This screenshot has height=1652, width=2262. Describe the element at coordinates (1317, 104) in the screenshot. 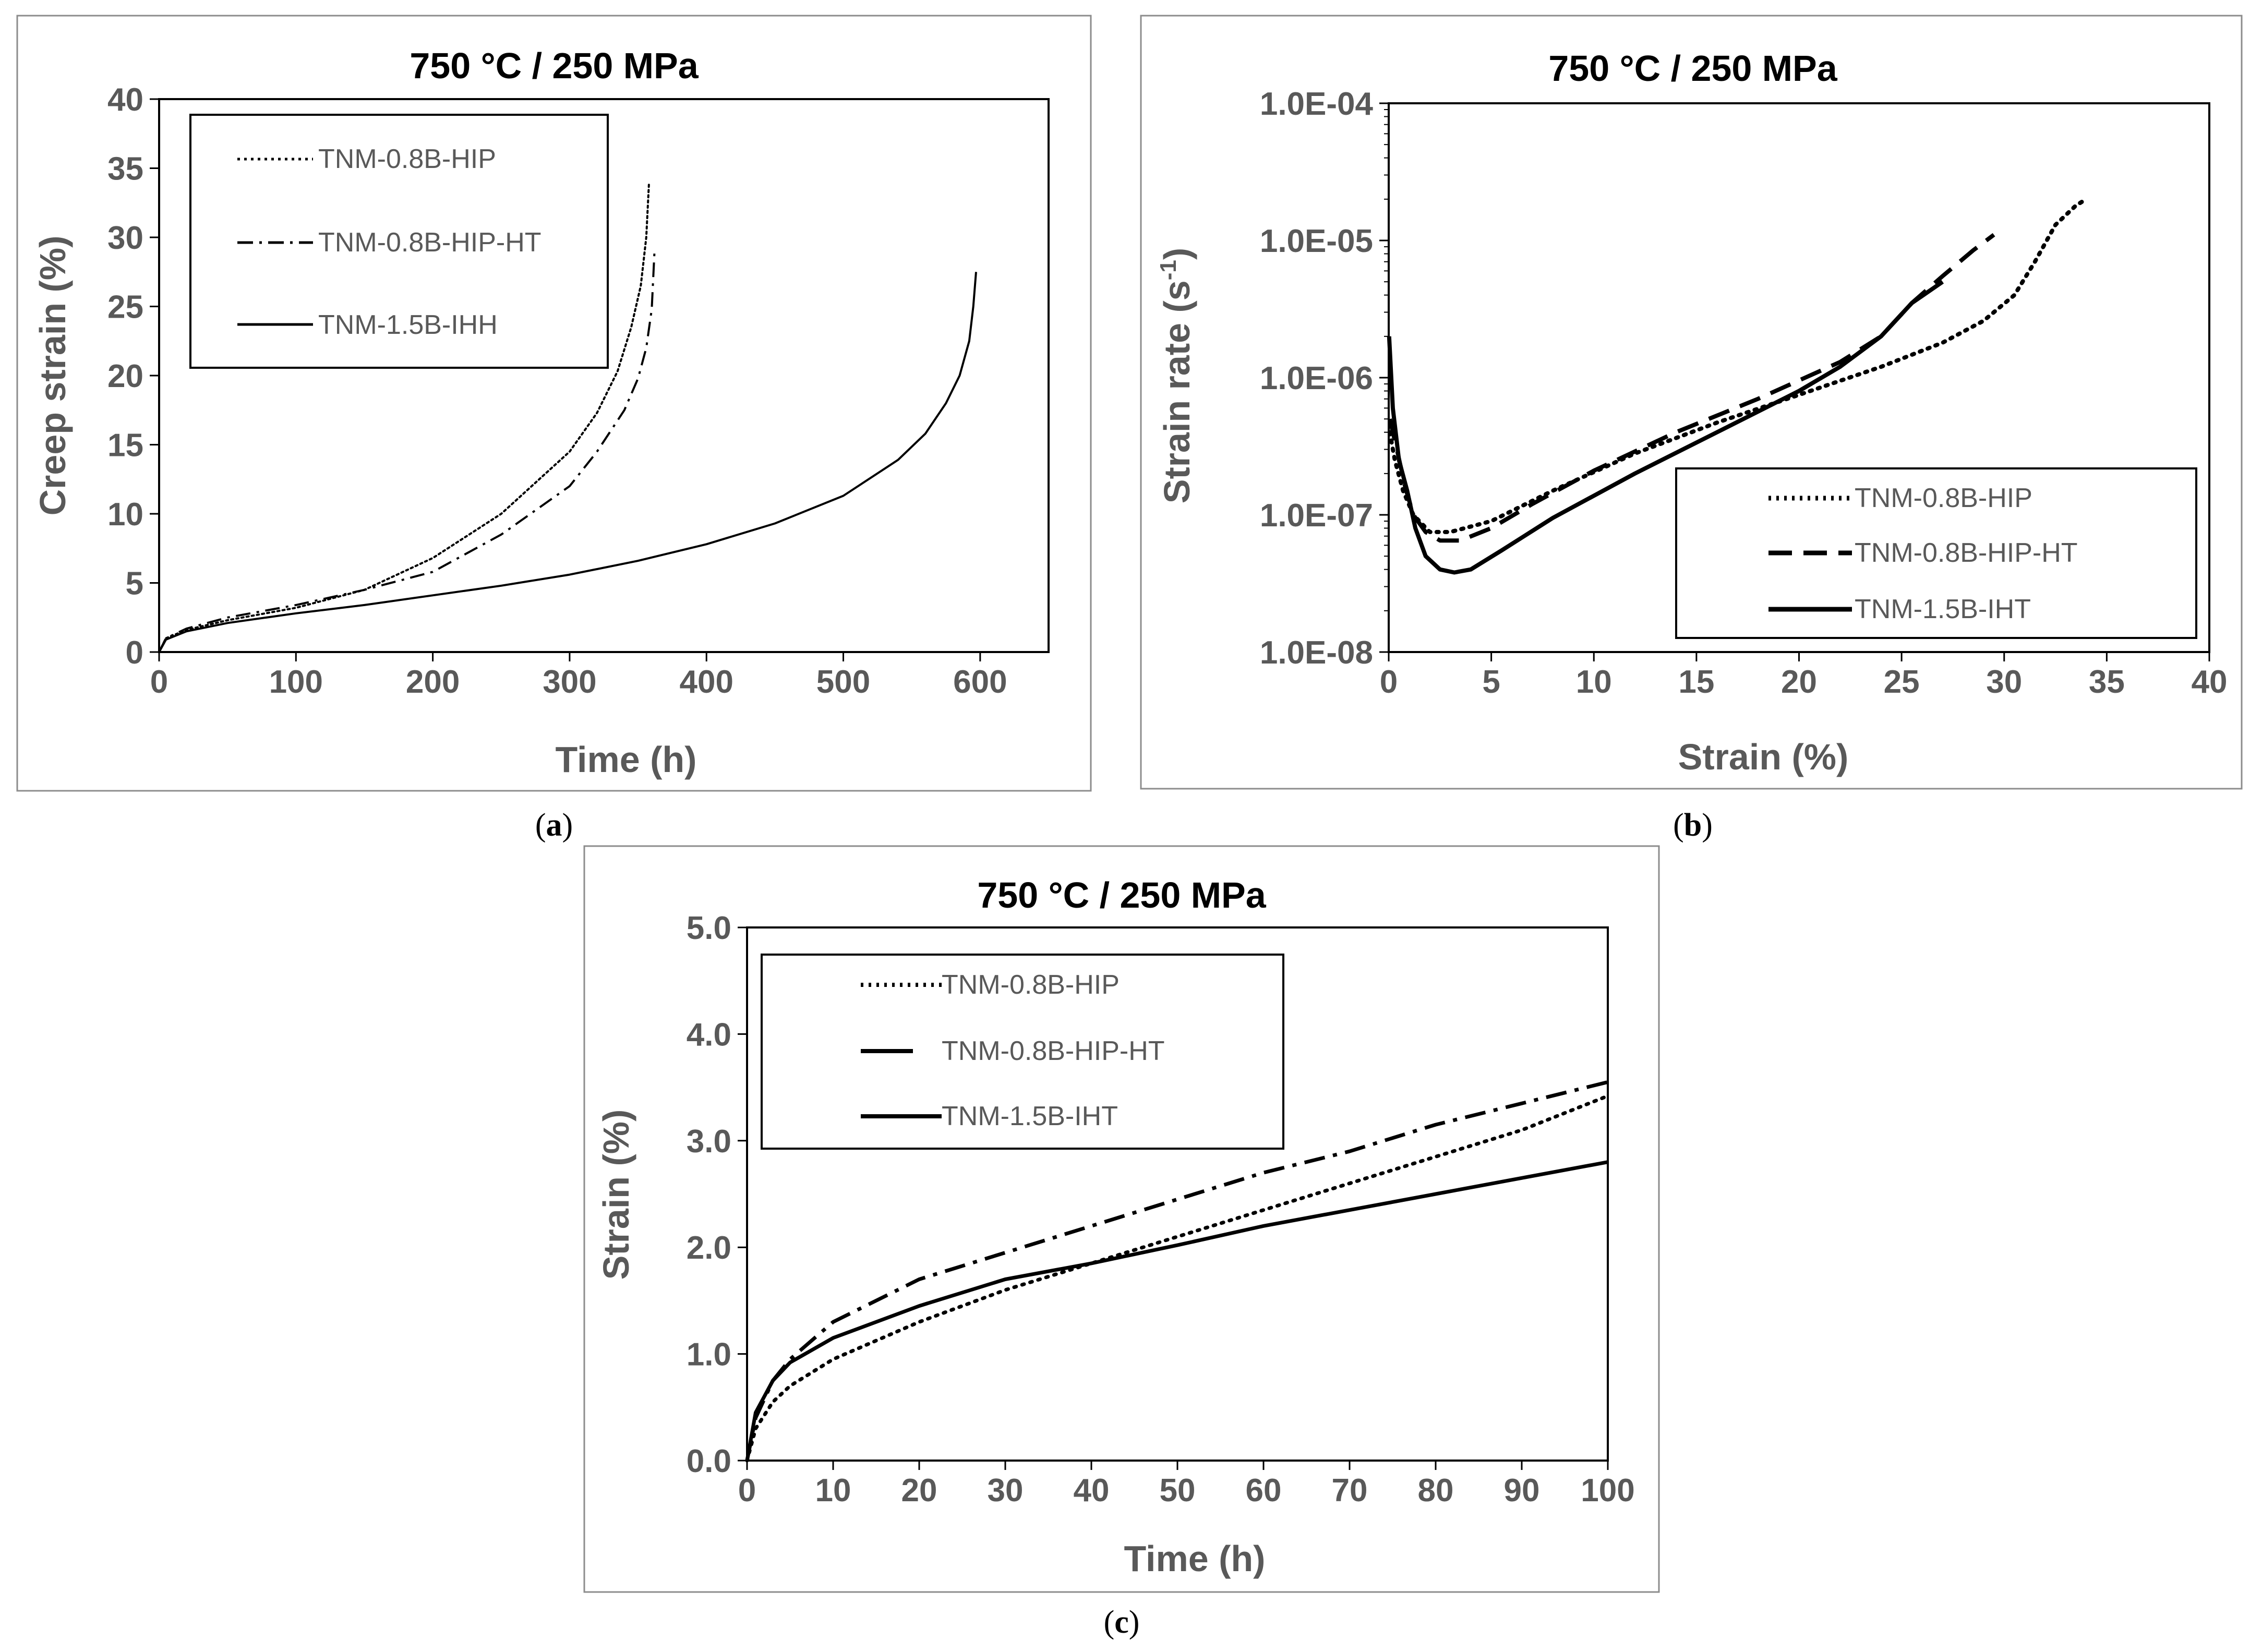

I see `y-tick-label: 1.0E-04` at that location.